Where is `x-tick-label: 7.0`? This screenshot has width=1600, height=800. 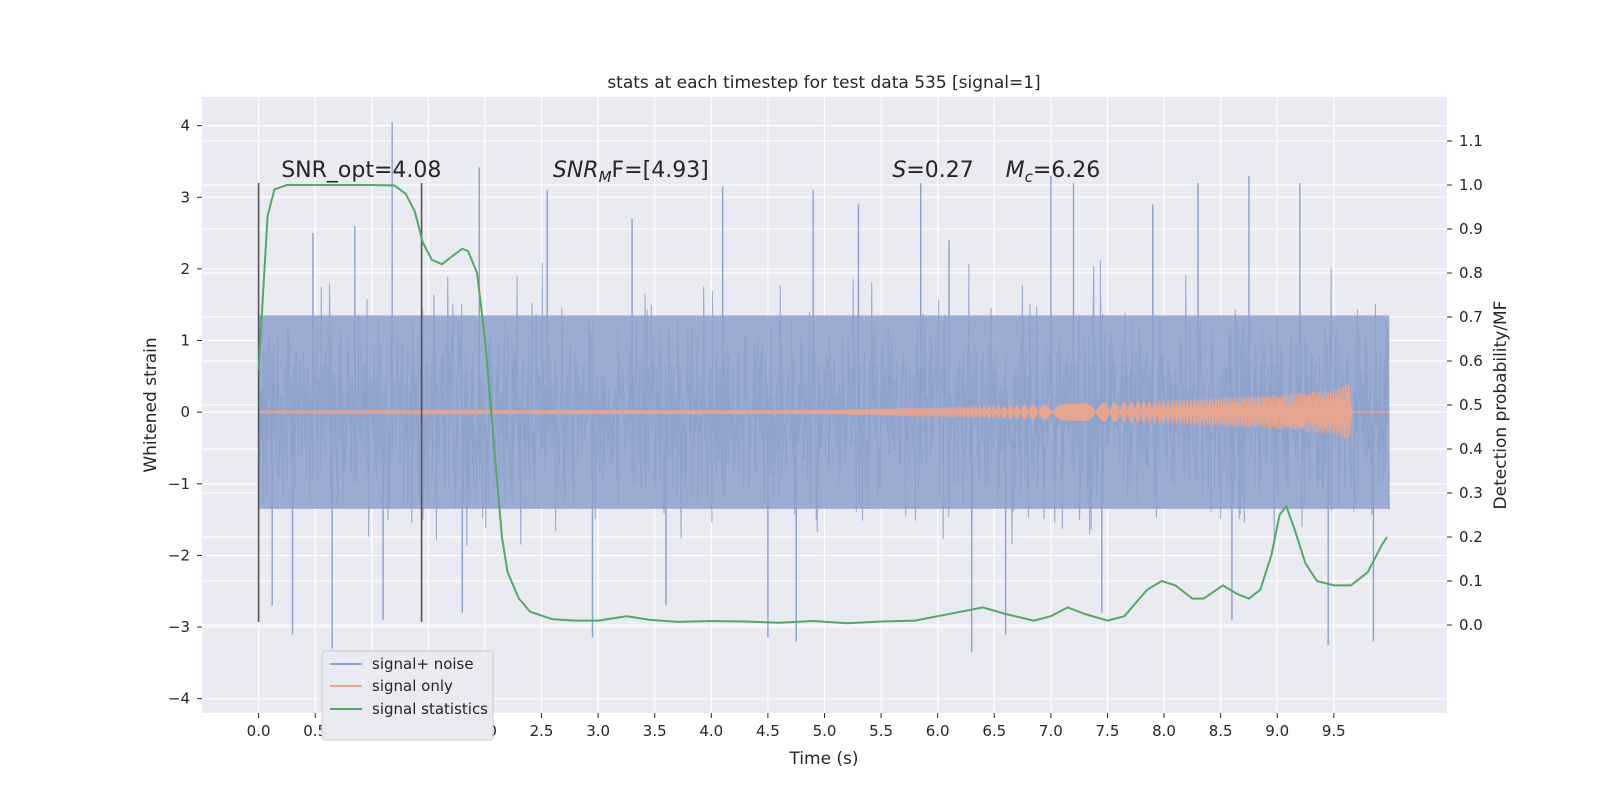
x-tick-label: 7.0 is located at coordinates (1051, 731).